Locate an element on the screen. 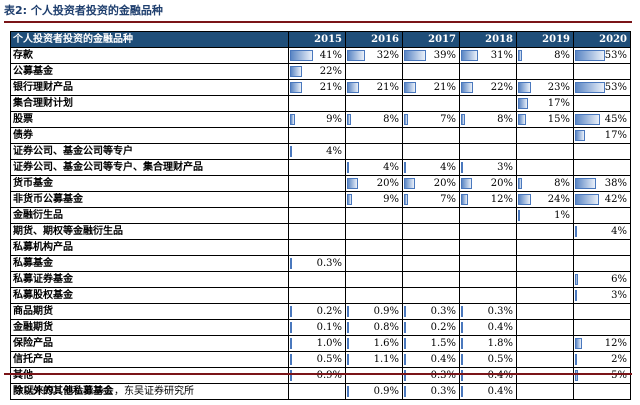  value-cell: 0.9% is located at coordinates (317, 375).